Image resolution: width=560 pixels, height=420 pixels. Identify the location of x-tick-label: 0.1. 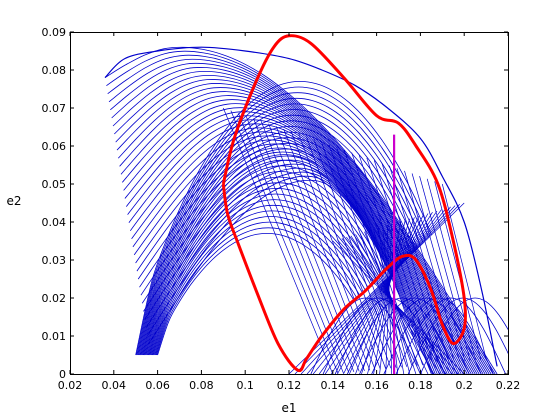
(245, 385).